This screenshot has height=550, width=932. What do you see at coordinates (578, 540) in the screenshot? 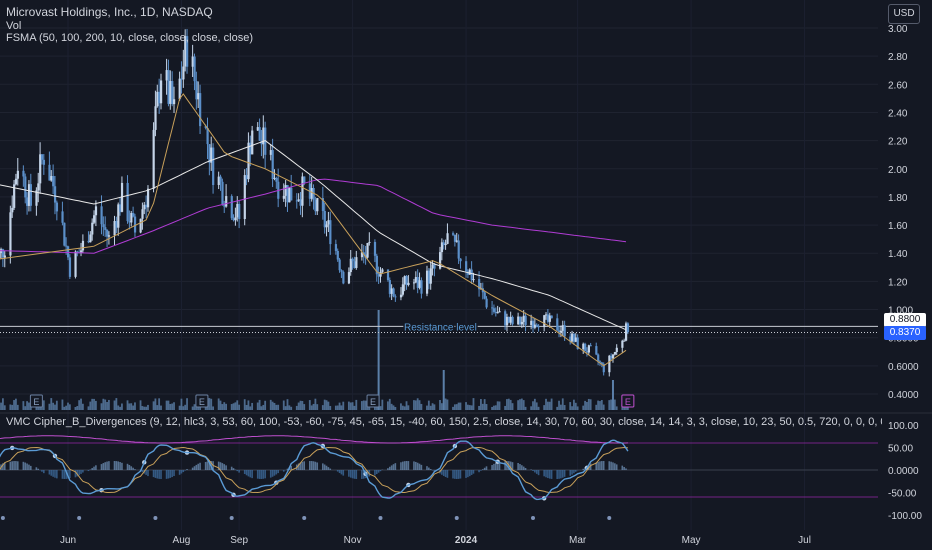
I see `time-tick-label: Mar` at bounding box center [578, 540].